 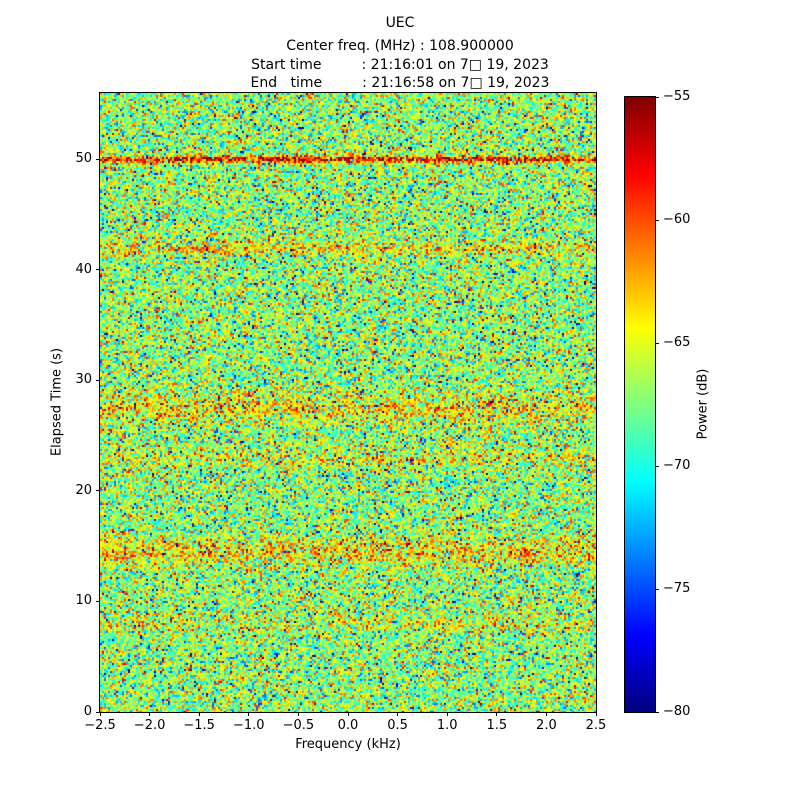 I want to click on chart-subtitle-end-time: End time : 21:16:58 on 7□ 19, 2023, so click(x=400, y=83).